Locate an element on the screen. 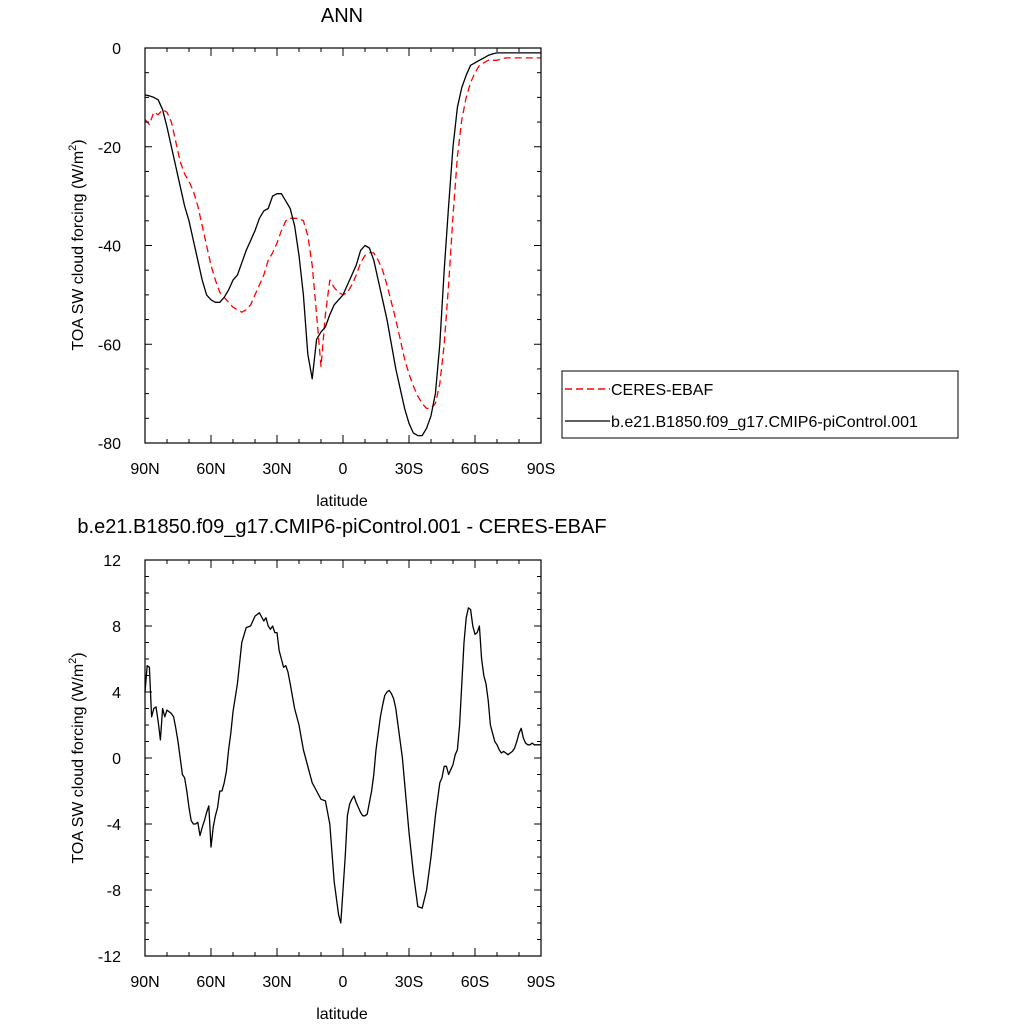 Image resolution: width=1024 pixels, height=1024 pixels. top-series-group is located at coordinates (342, 244).